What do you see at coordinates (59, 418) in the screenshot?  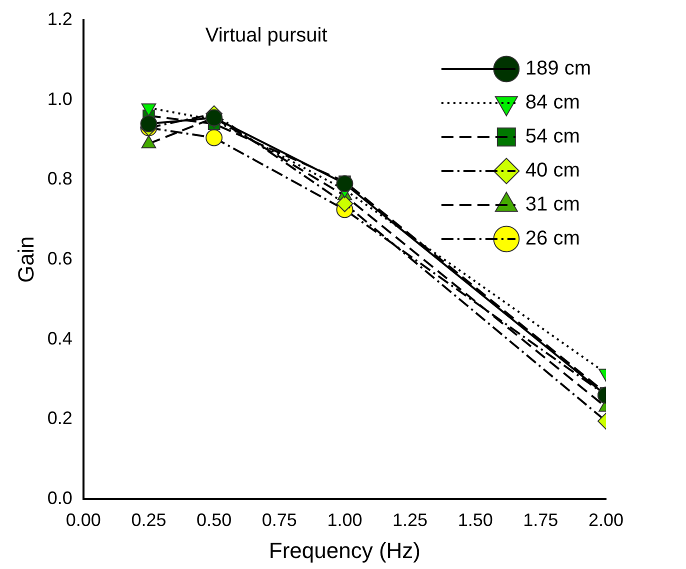 I see `y-tick-label: 0.2` at bounding box center [59, 418].